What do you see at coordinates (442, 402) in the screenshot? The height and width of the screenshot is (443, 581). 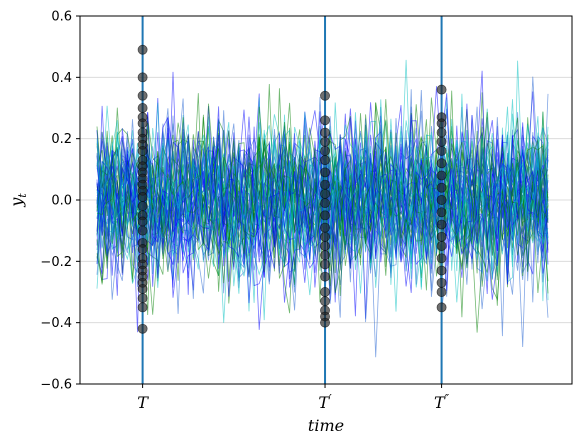 I see `x-tick-label: T″` at bounding box center [442, 402].